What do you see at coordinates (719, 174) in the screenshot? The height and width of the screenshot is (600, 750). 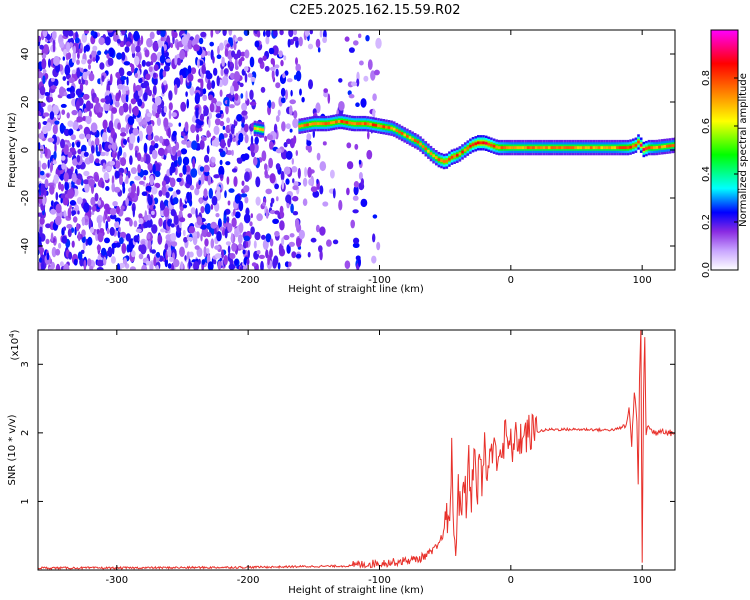 I see `colorbar-ticks: 0.0 0.2 0.4 0.6 0.8` at bounding box center [719, 174].